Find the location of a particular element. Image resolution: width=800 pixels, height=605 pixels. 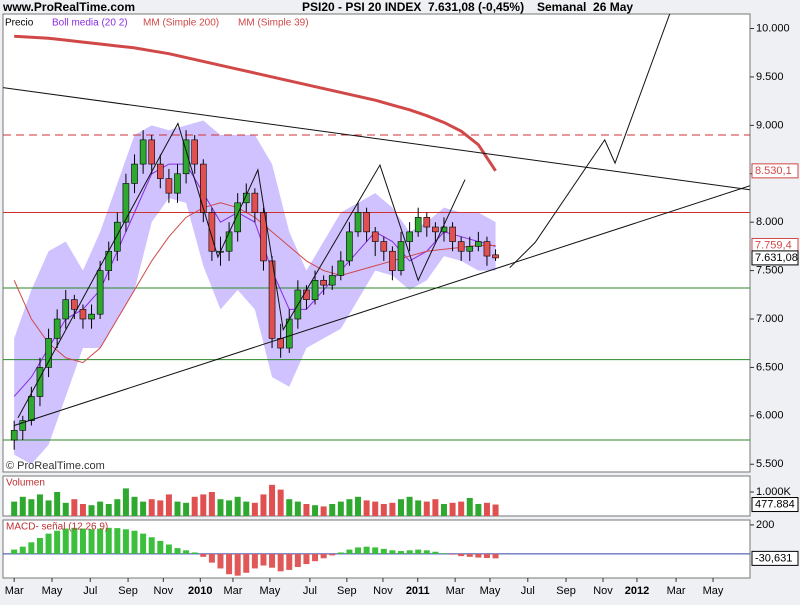

y-tick-label: 5.500 is located at coordinates (770, 464).